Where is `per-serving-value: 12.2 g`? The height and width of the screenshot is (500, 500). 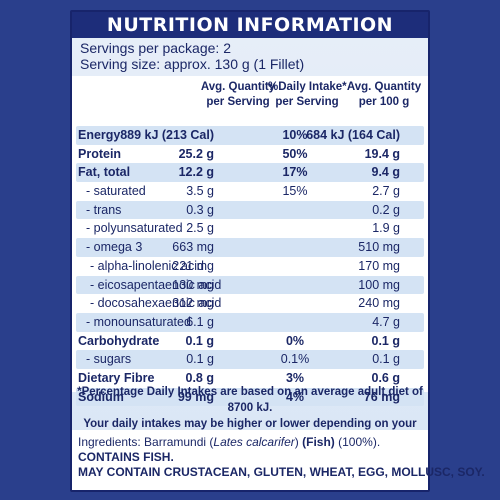 per-serving-value: 12.2 g is located at coordinates (196, 172).